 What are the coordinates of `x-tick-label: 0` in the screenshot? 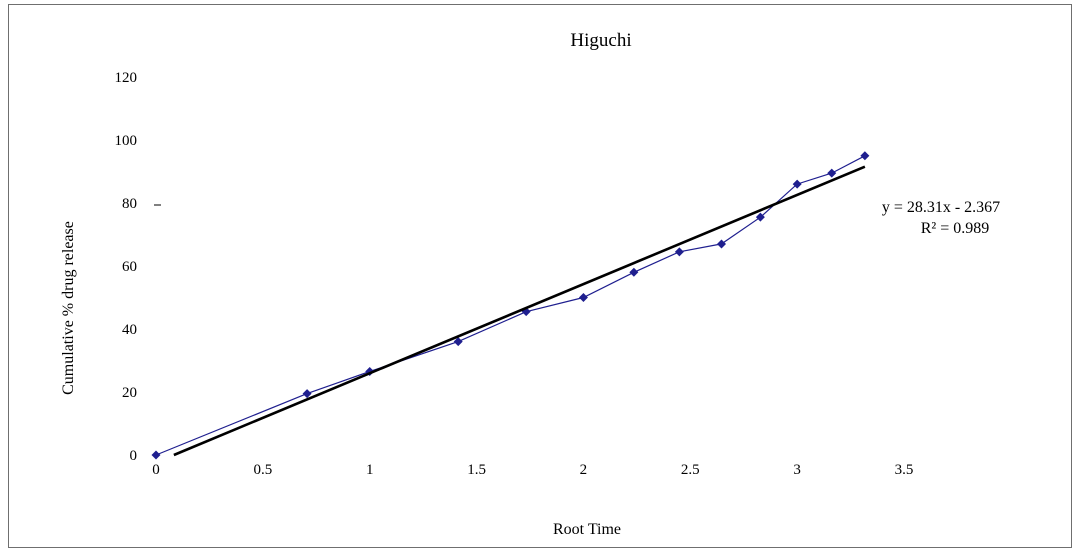 It's located at (156, 470).